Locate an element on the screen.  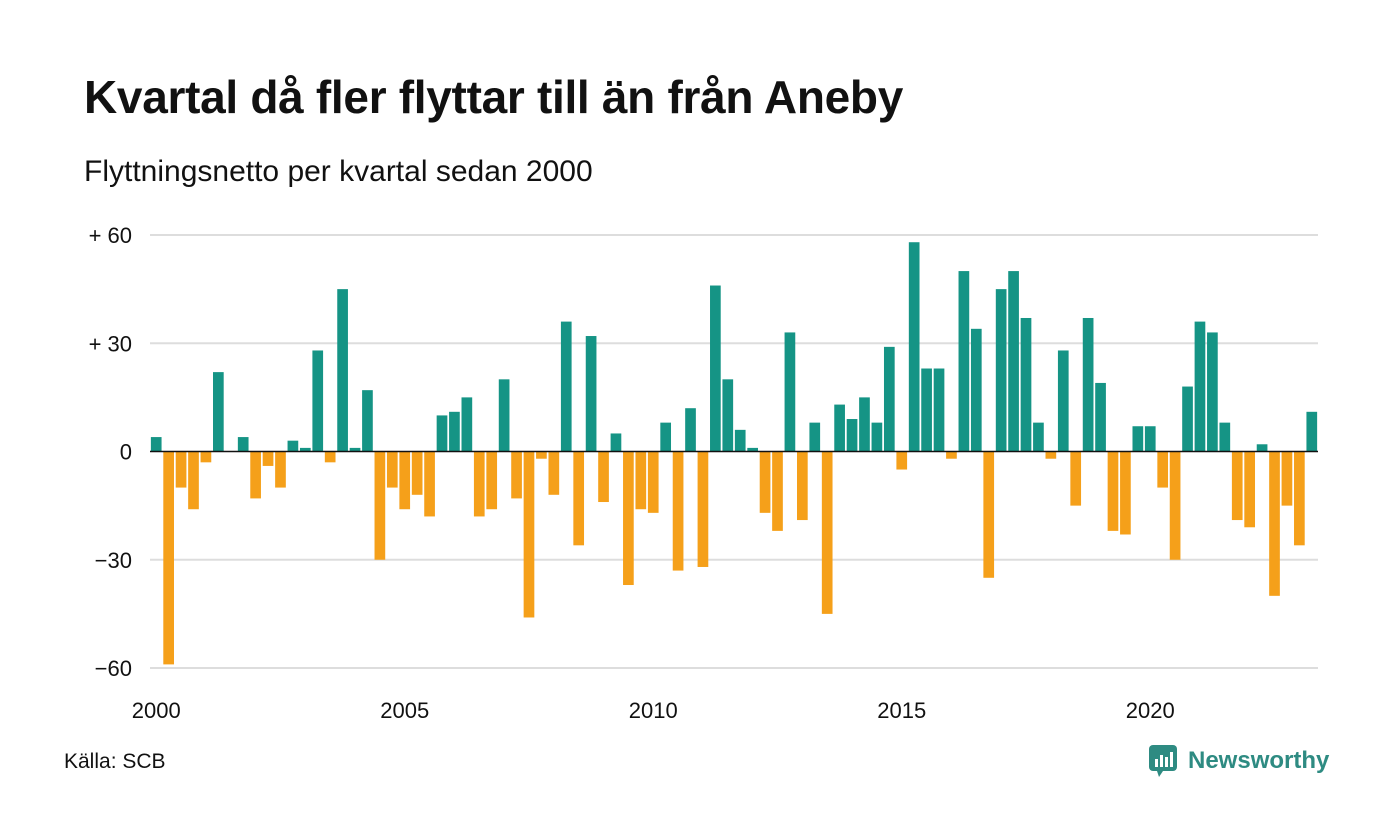
y-tick-label: + 30 is located at coordinates (110, 343).